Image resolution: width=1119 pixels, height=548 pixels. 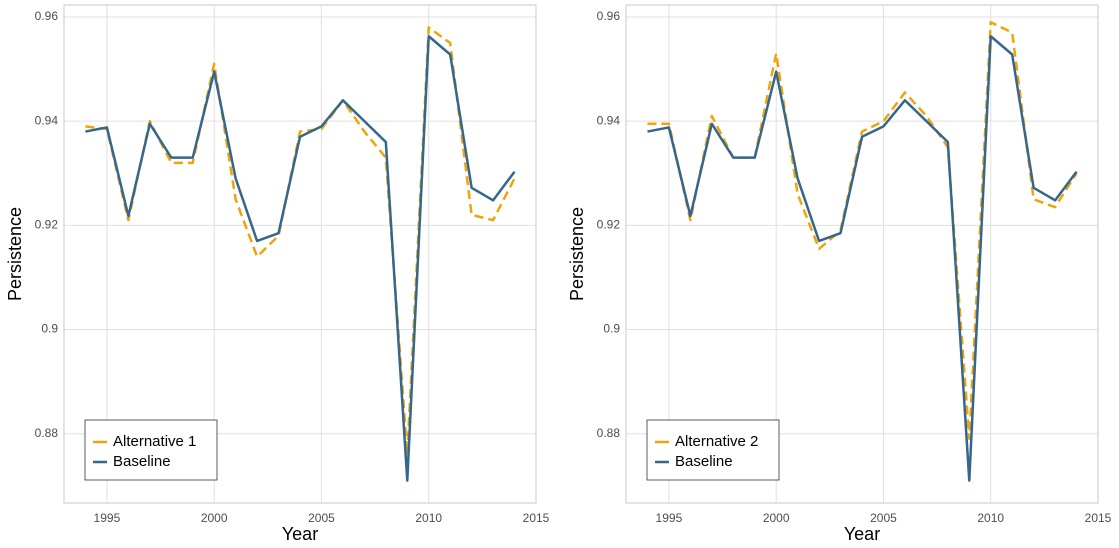 What do you see at coordinates (154, 441) in the screenshot?
I see `legend-label: Alternative 1` at bounding box center [154, 441].